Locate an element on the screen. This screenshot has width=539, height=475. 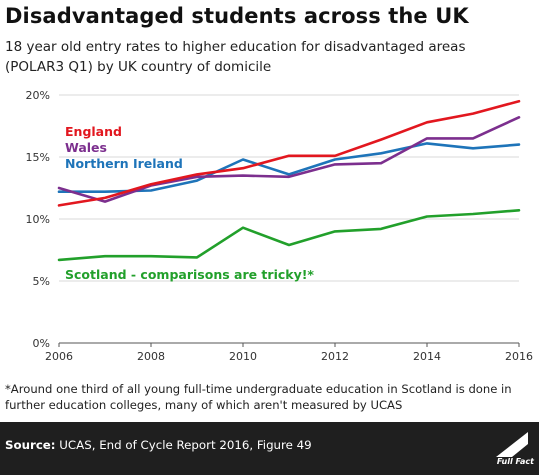
chart-title: Disadvantaged students across the UK is located at coordinates (237, 16).